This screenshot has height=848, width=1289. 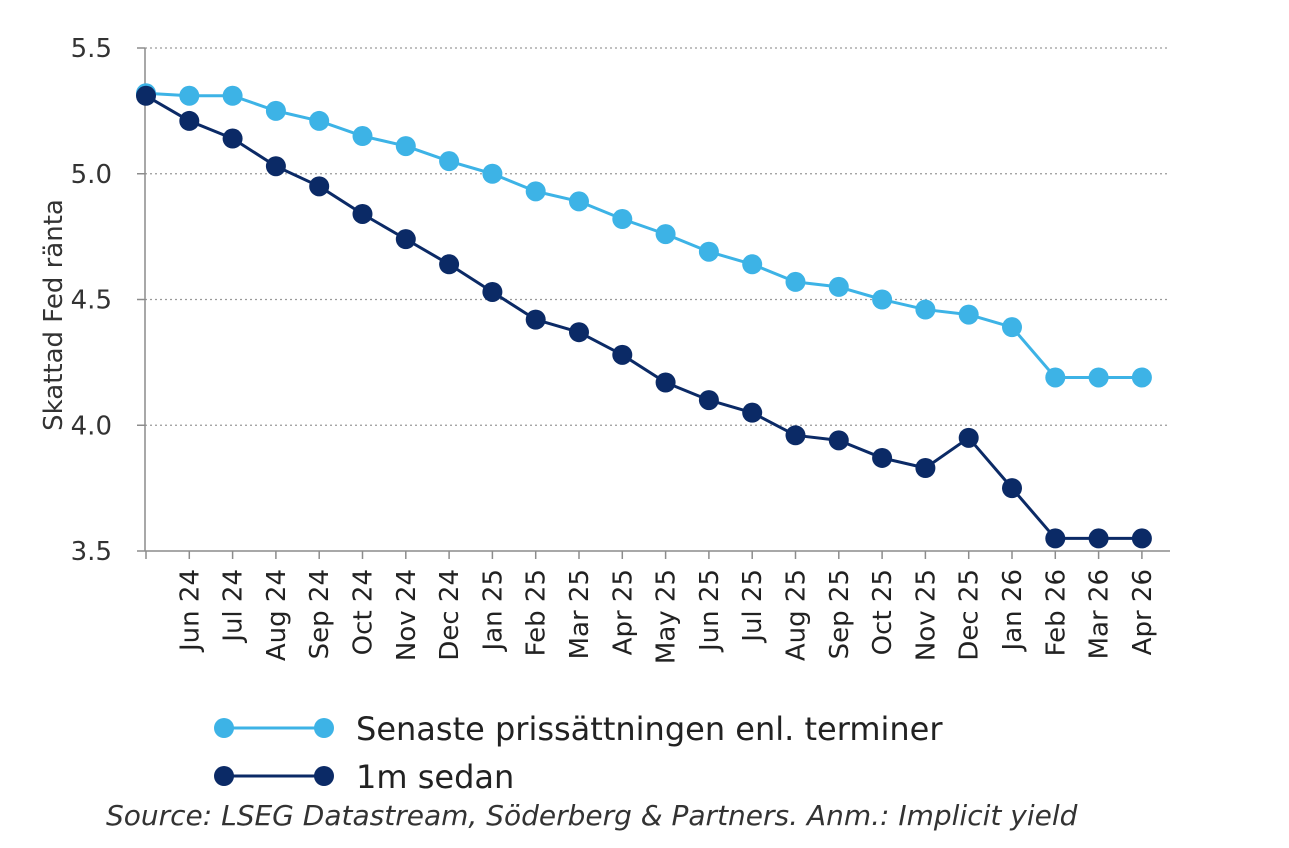 I want to click on legend-item-1m-ago: 1m sedan, so click(x=364, y=777).